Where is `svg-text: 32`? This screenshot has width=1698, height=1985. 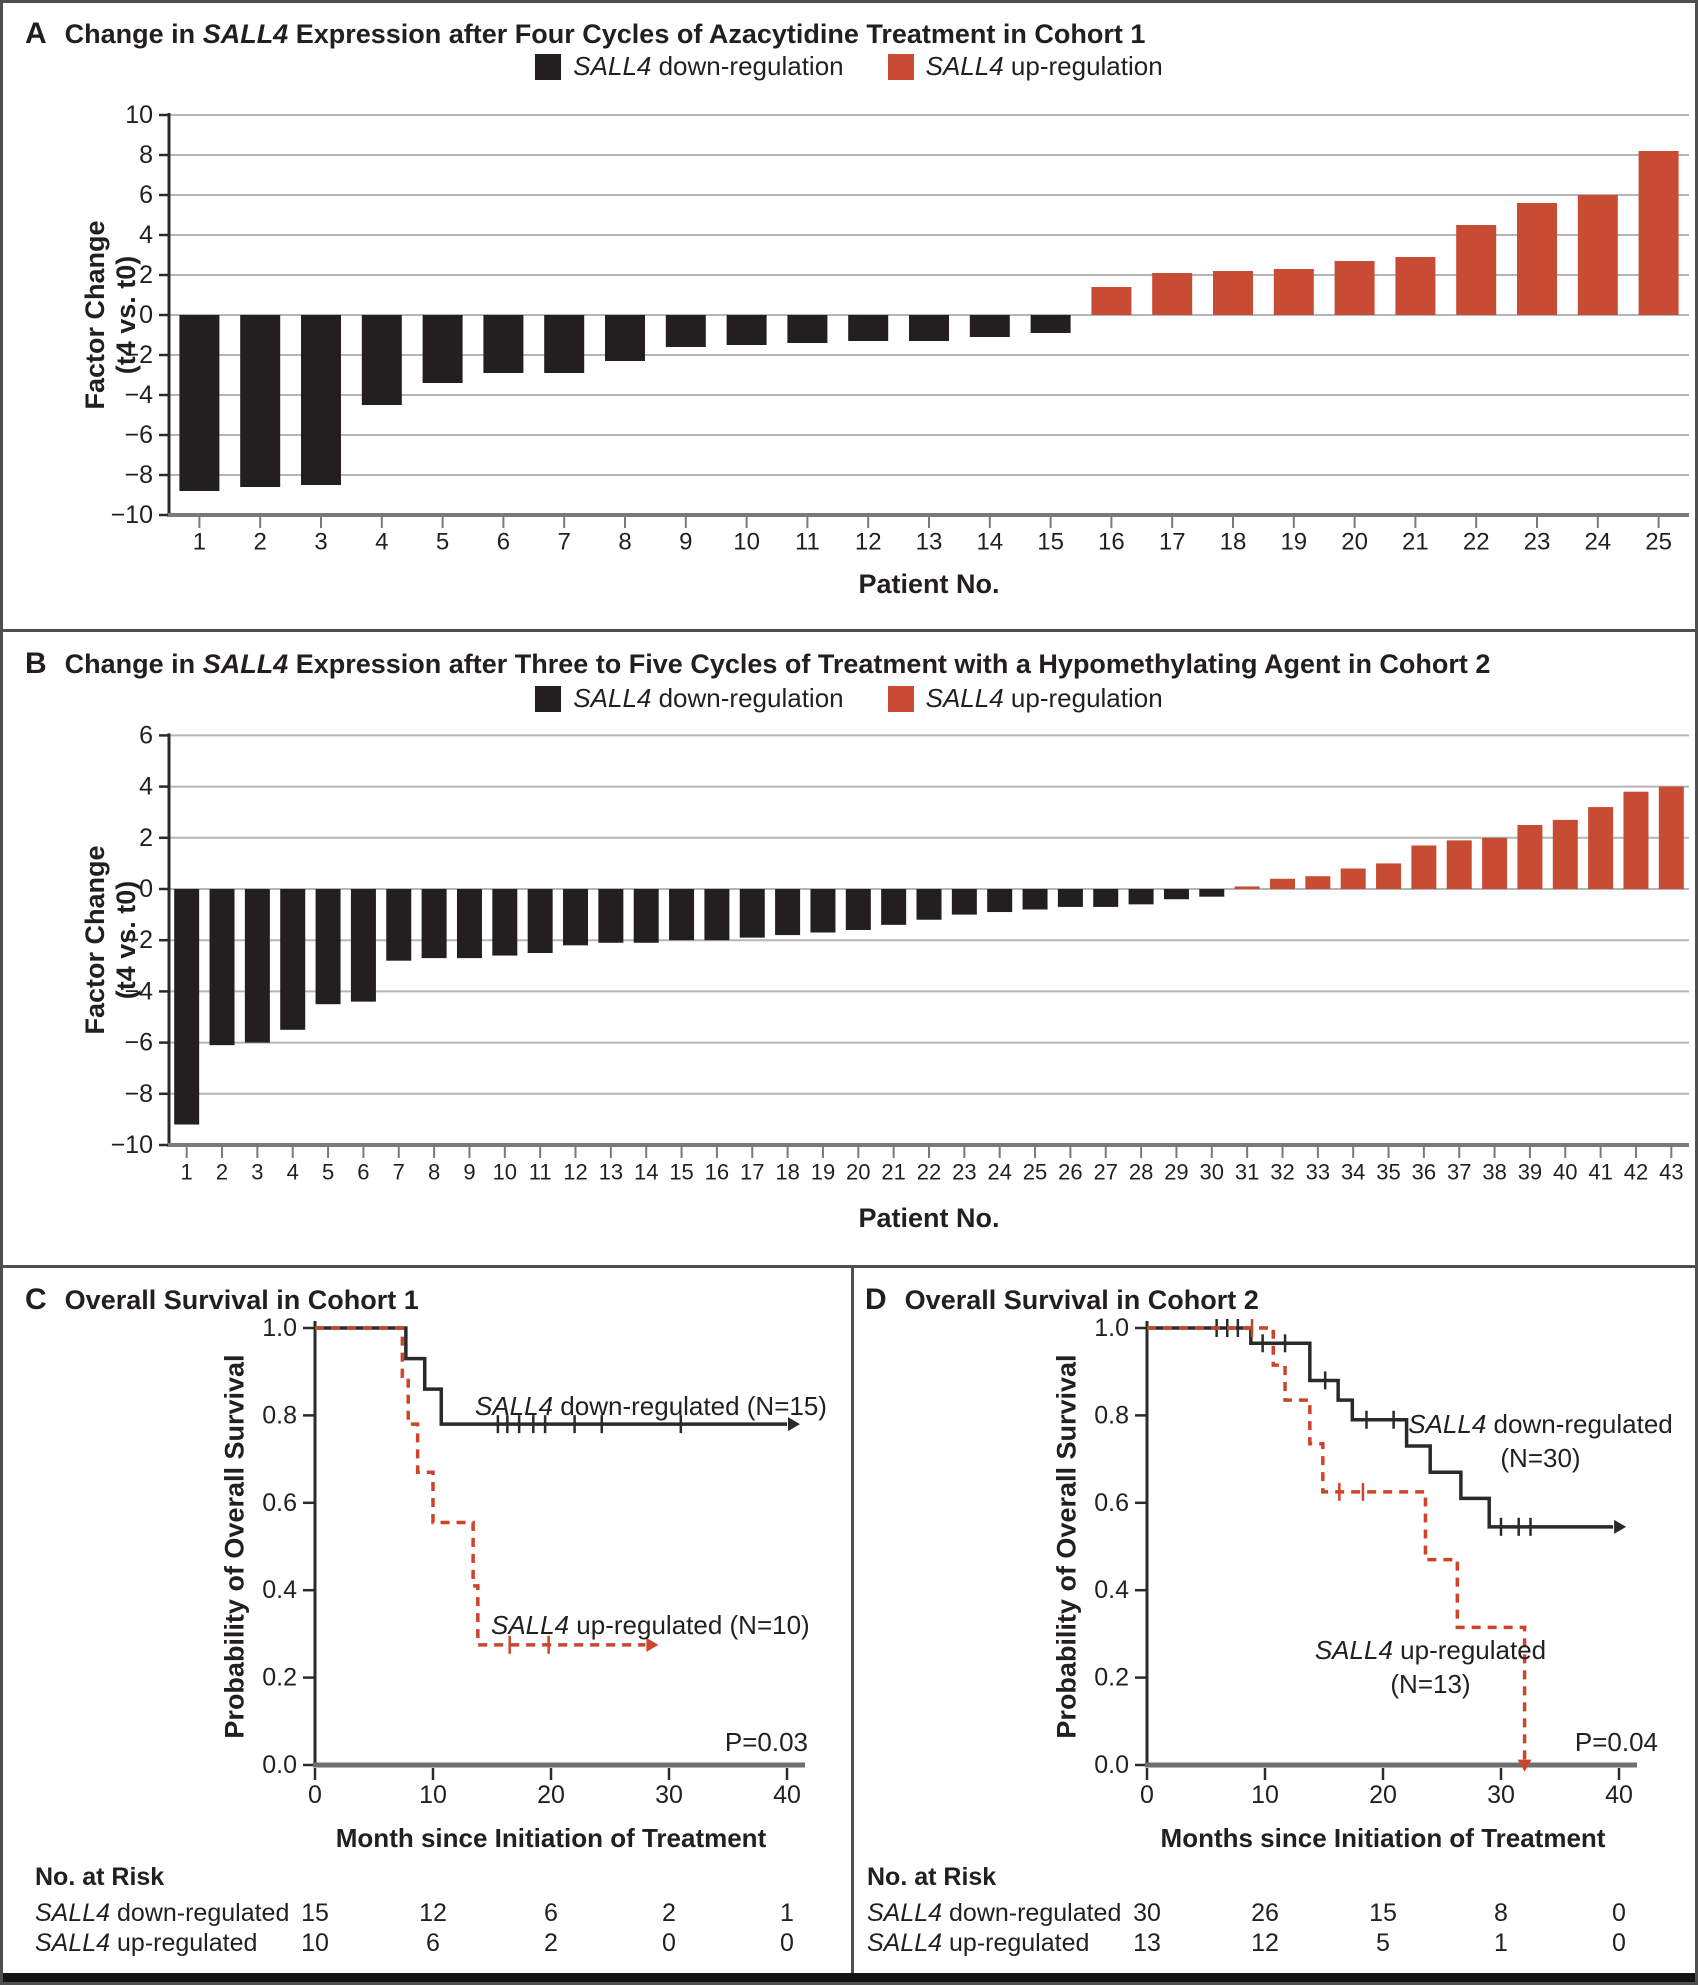 svg-text: 32 is located at coordinates (1282, 1172).